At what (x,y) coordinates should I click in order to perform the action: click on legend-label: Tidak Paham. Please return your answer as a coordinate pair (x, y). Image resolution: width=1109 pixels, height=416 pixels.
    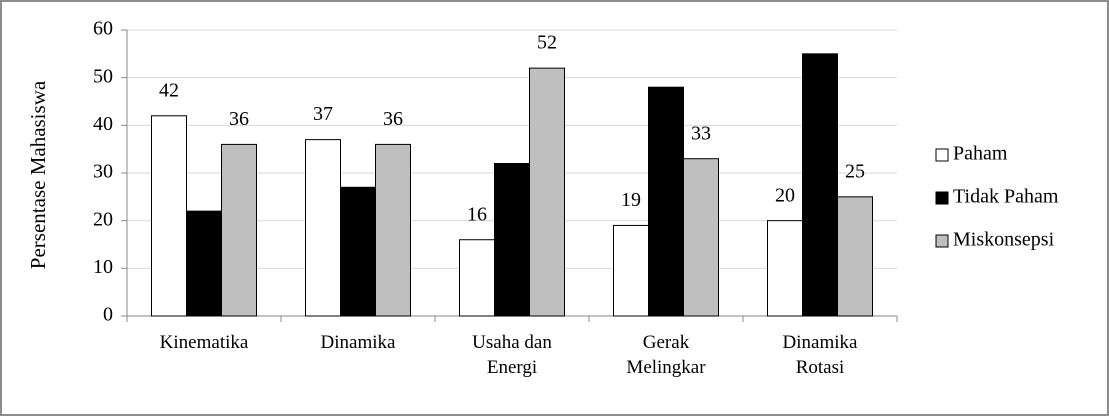
    Looking at the image, I should click on (1006, 197).